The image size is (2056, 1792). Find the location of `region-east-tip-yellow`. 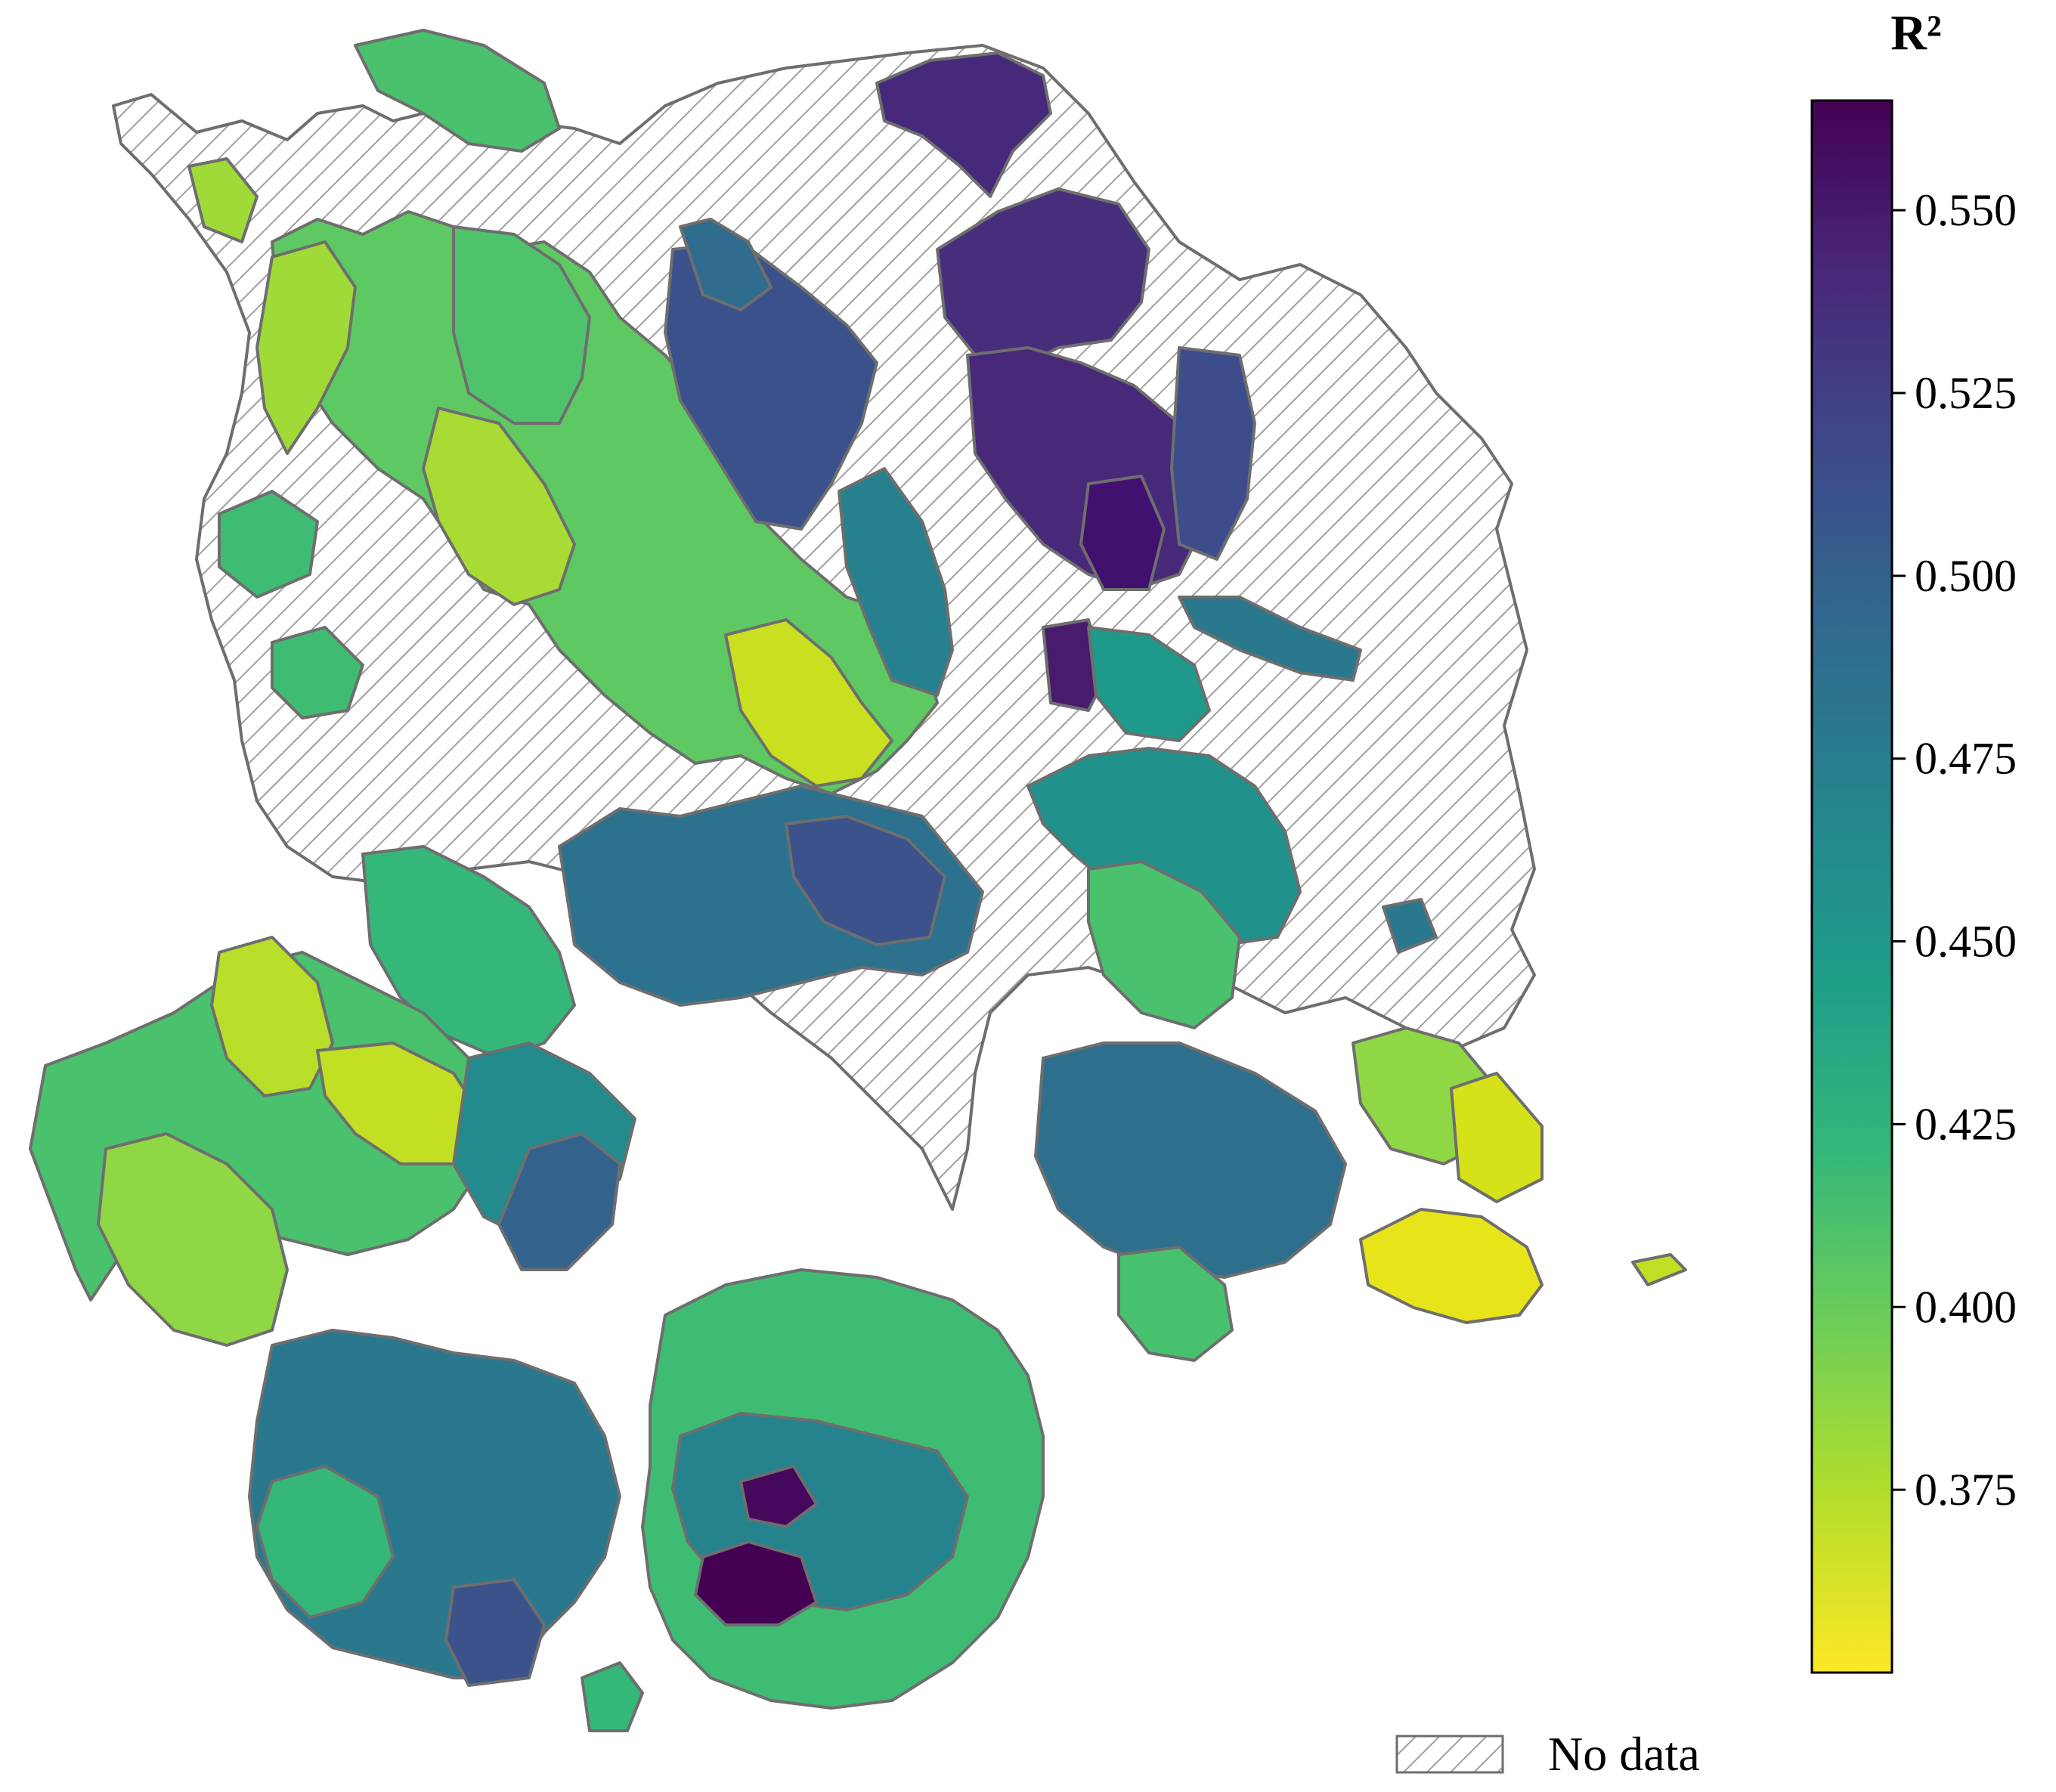

region-east-tip-yellow is located at coordinates (1451, 1266).